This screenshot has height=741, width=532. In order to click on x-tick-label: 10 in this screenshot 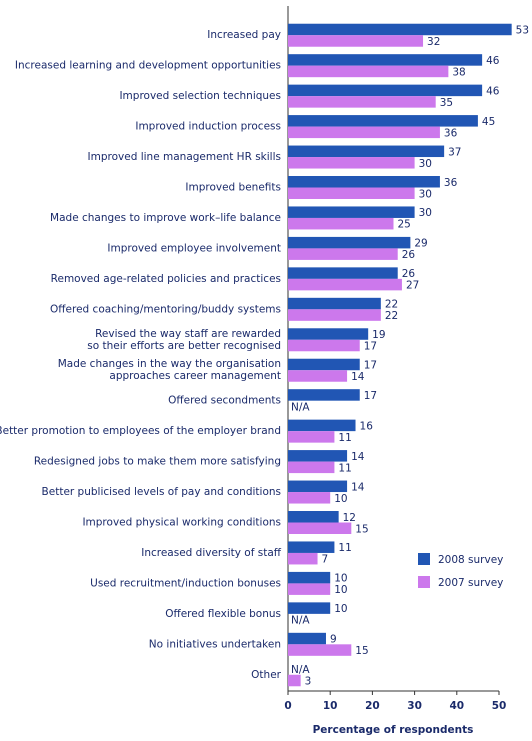, I will do `click(330, 706)`.